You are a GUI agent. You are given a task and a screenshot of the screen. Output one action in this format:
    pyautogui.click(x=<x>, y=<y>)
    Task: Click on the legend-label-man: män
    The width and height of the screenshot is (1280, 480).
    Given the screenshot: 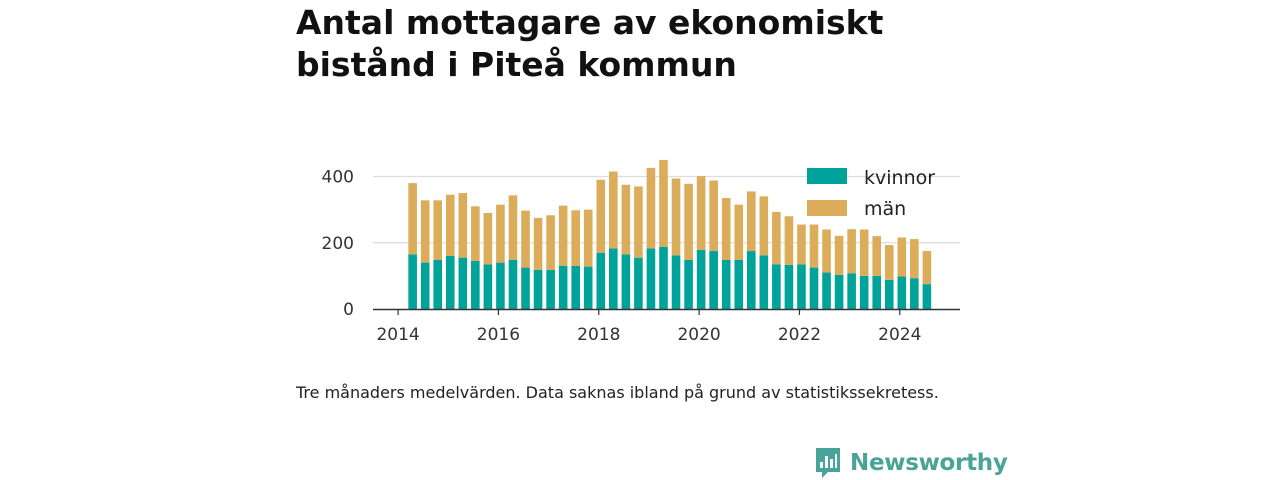 What is the action you would take?
    pyautogui.click(x=885, y=209)
    